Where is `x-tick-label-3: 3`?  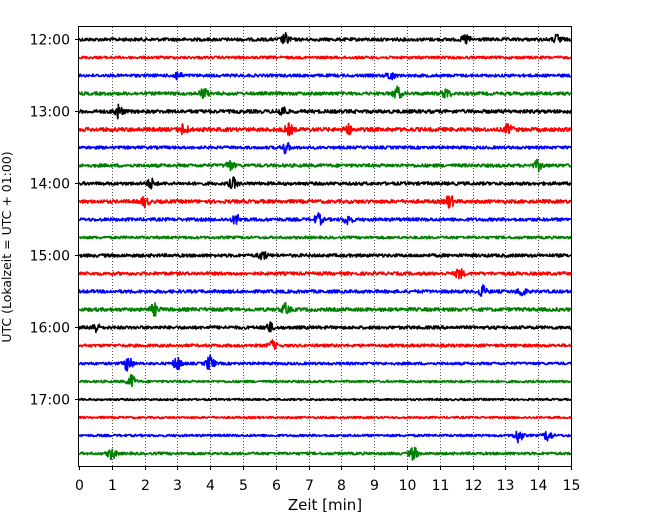 x-tick-label-3: 3 is located at coordinates (177, 486).